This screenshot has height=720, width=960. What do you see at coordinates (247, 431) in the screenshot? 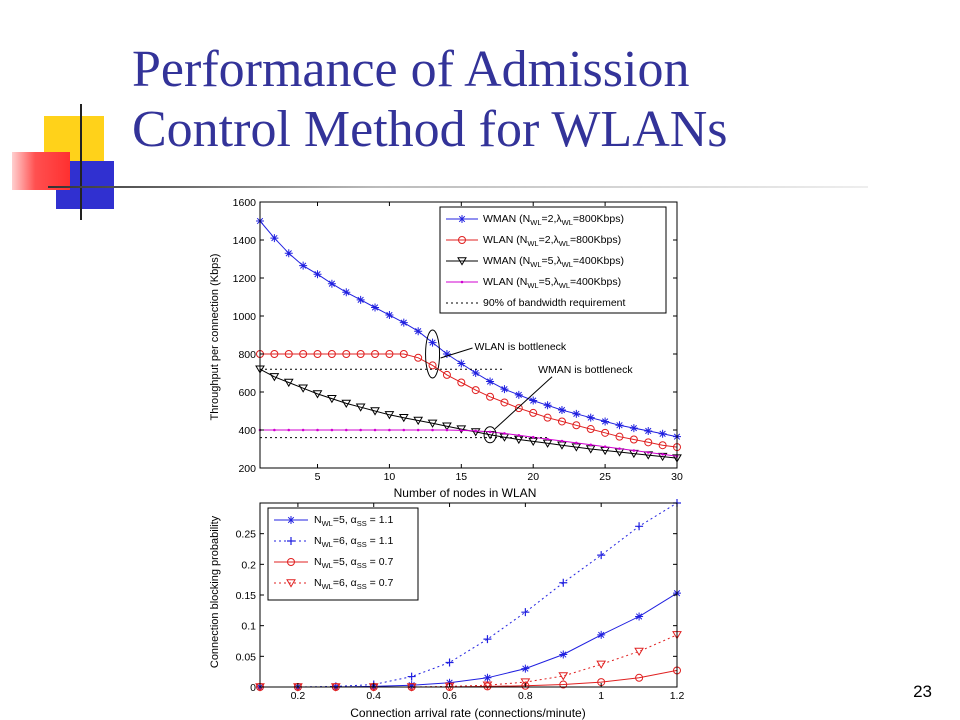
I see `throughput-chart-ytick-label: 400` at bounding box center [247, 431].